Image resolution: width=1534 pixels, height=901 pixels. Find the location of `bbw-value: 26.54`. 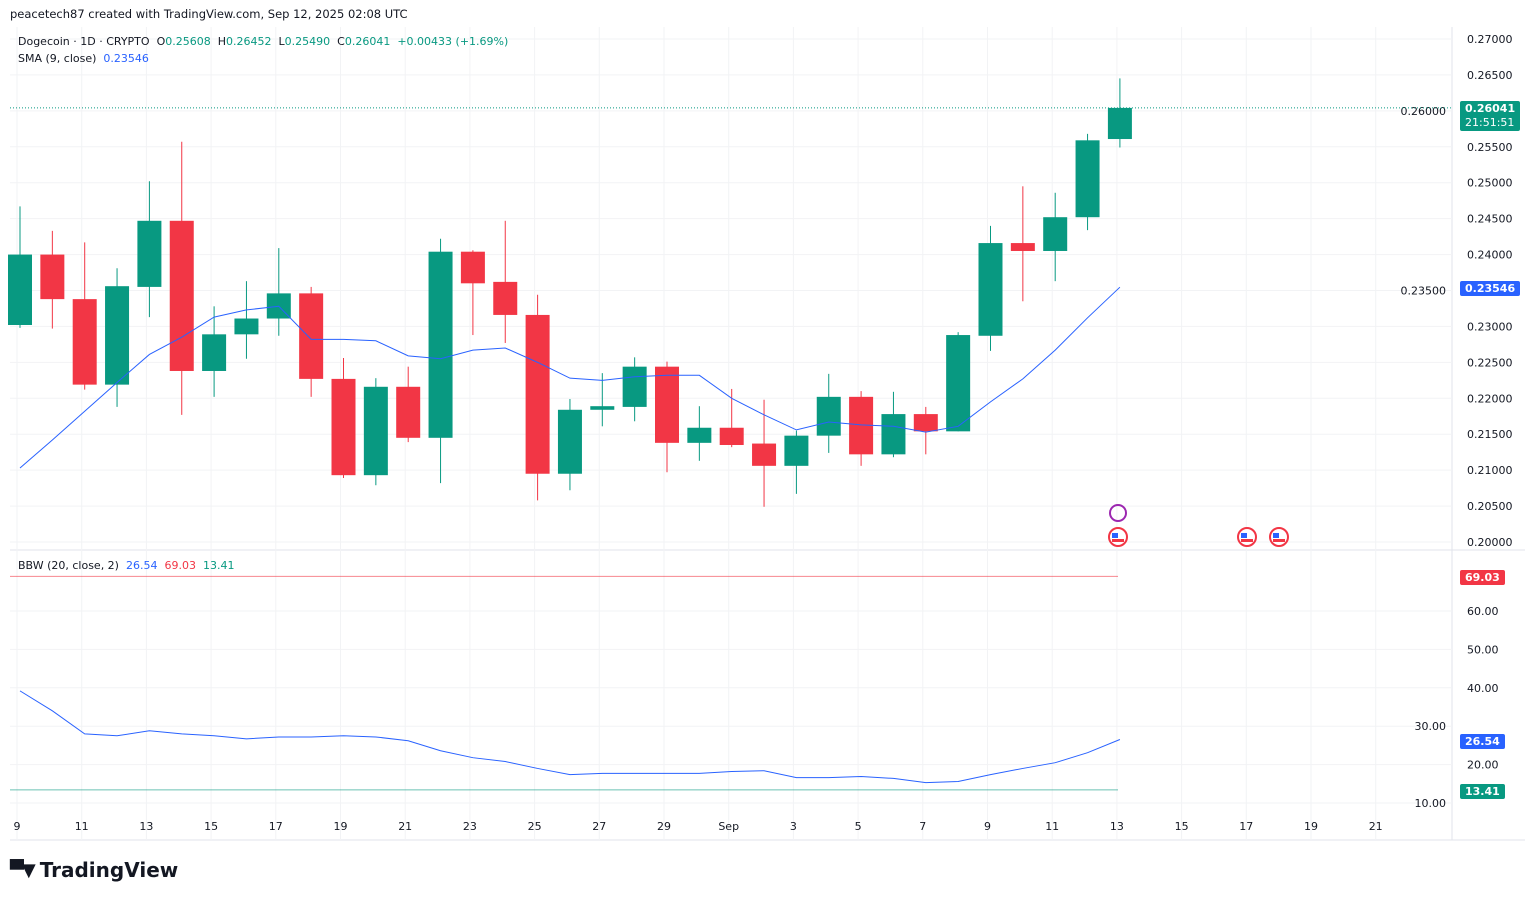

bbw-value: 26.54 is located at coordinates (141, 565).